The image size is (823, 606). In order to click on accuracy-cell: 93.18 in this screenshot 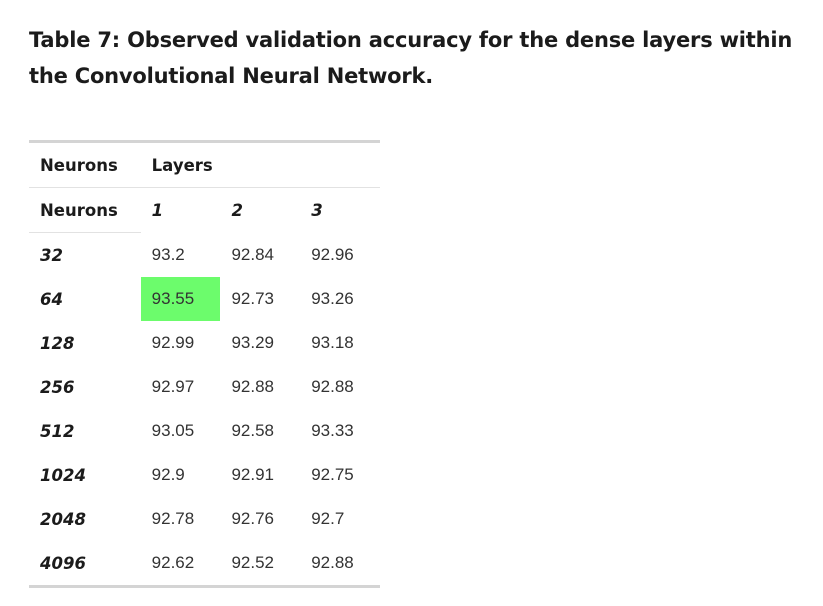, I will do `click(332, 342)`.